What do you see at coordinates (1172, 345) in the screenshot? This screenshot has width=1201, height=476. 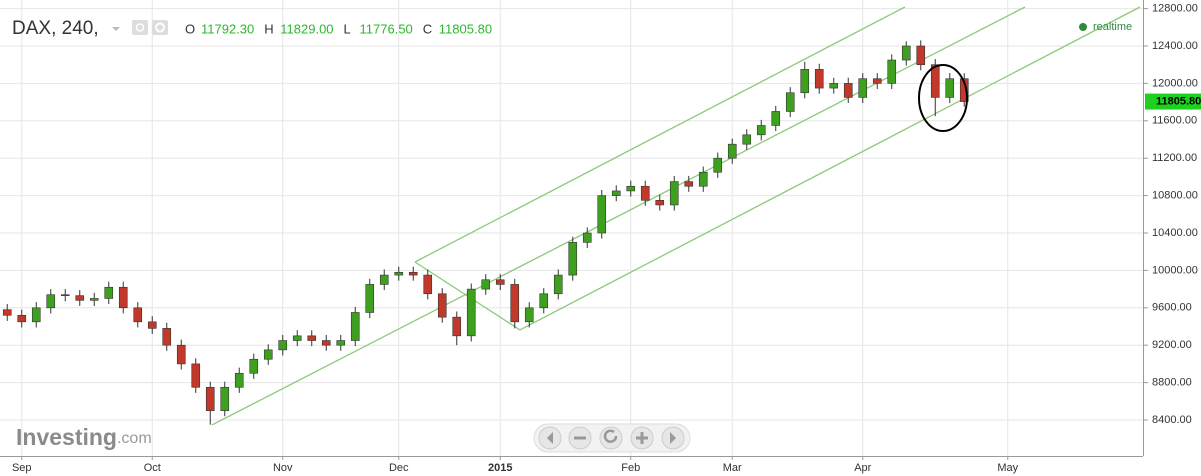 I see `y-tick-label: 9200.00` at bounding box center [1172, 345].